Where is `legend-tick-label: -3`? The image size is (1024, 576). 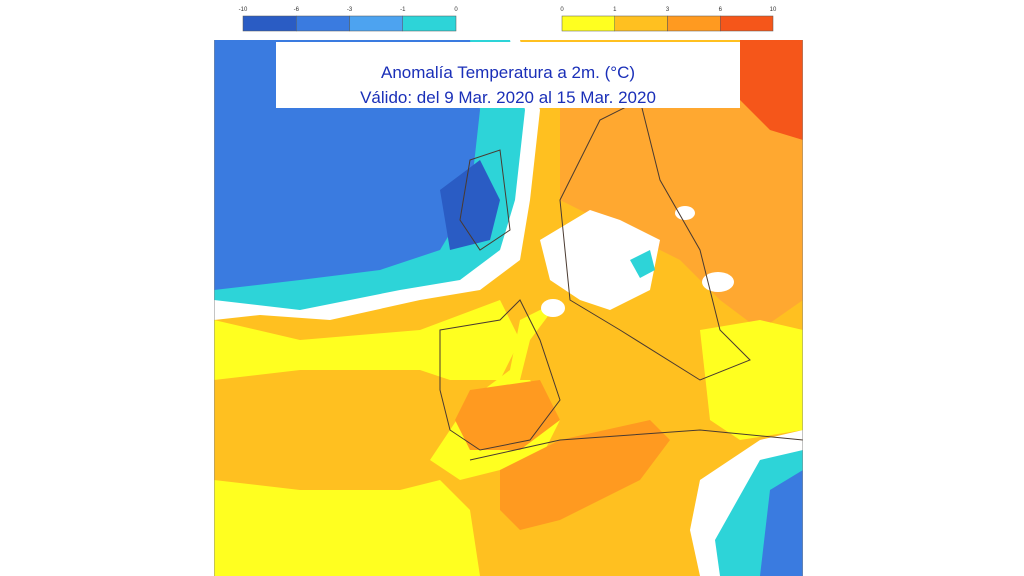
legend-tick-label: -3 is located at coordinates (350, 10).